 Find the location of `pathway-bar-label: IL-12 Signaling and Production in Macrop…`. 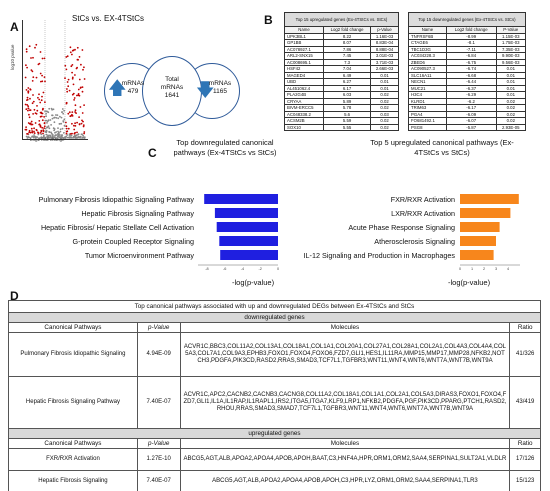

pathway-bar-label: IL-12 Signaling and Production in Macrop… is located at coordinates (380, 255).